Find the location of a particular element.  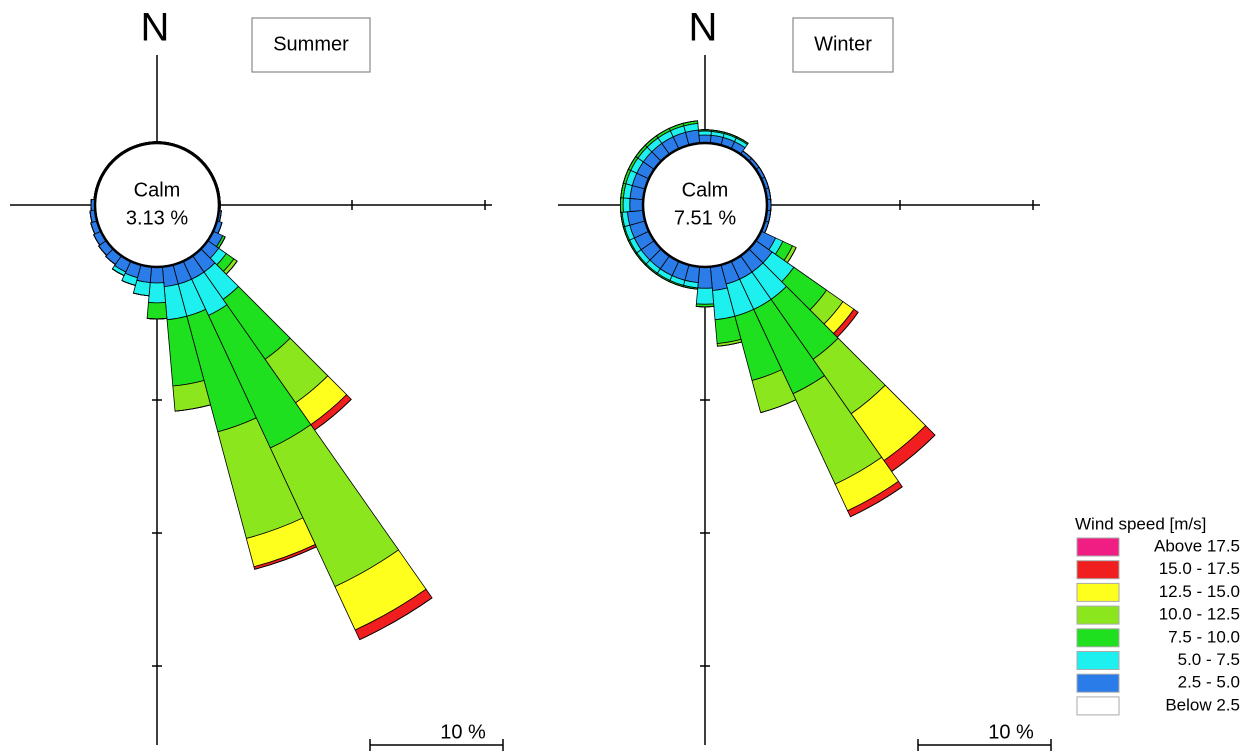

calm-value: 3.13 % is located at coordinates (157, 218).